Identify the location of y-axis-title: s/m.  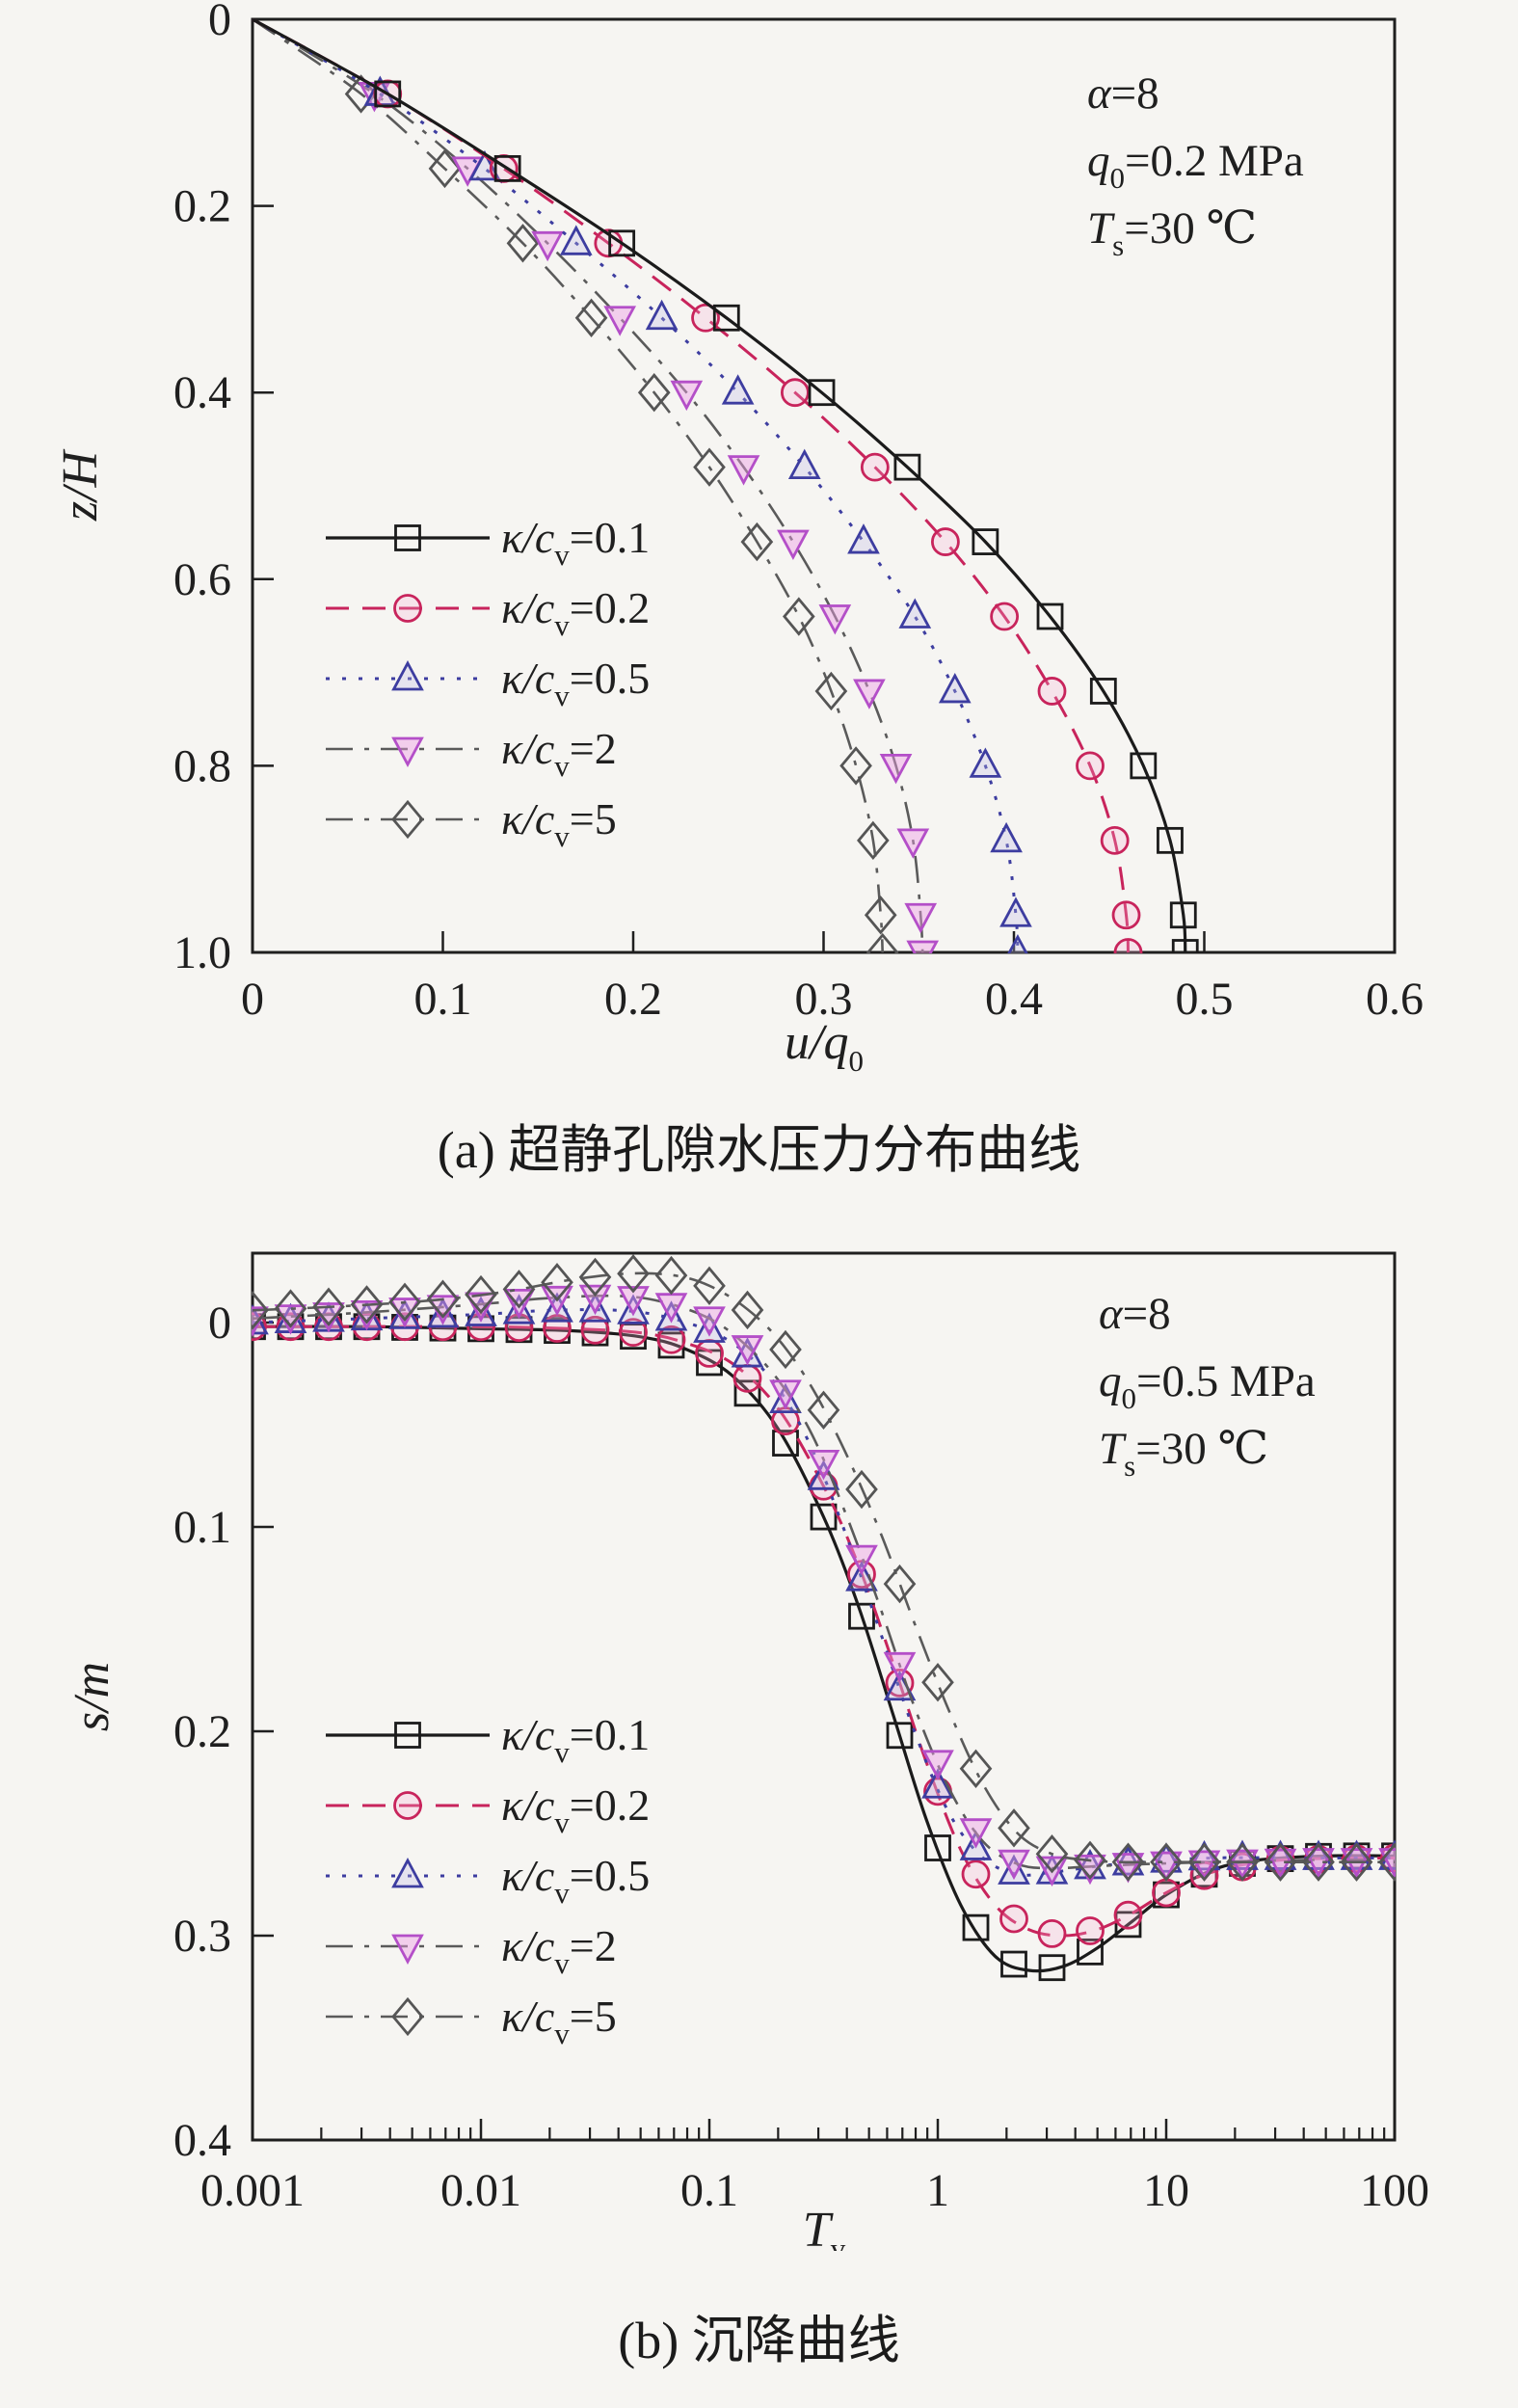
(92, 1696).